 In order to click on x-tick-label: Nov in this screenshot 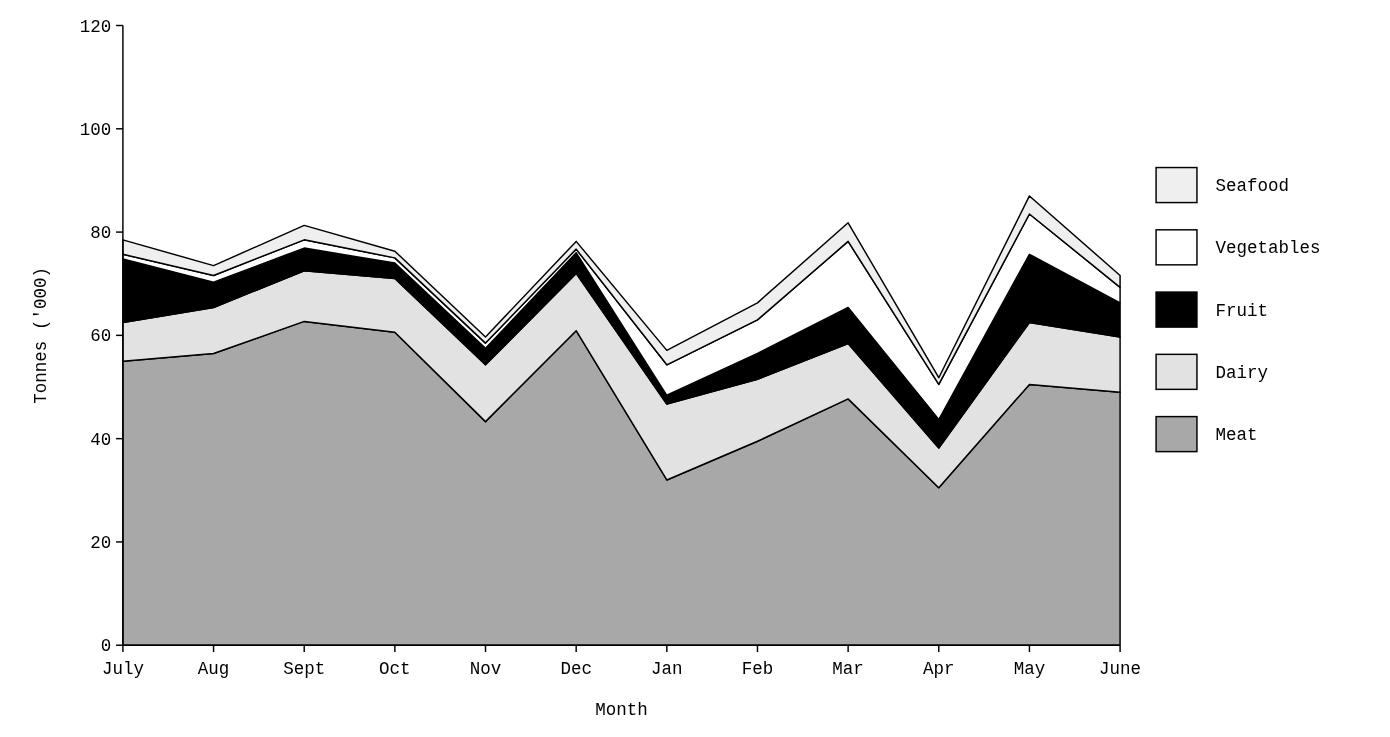, I will do `click(485, 669)`.